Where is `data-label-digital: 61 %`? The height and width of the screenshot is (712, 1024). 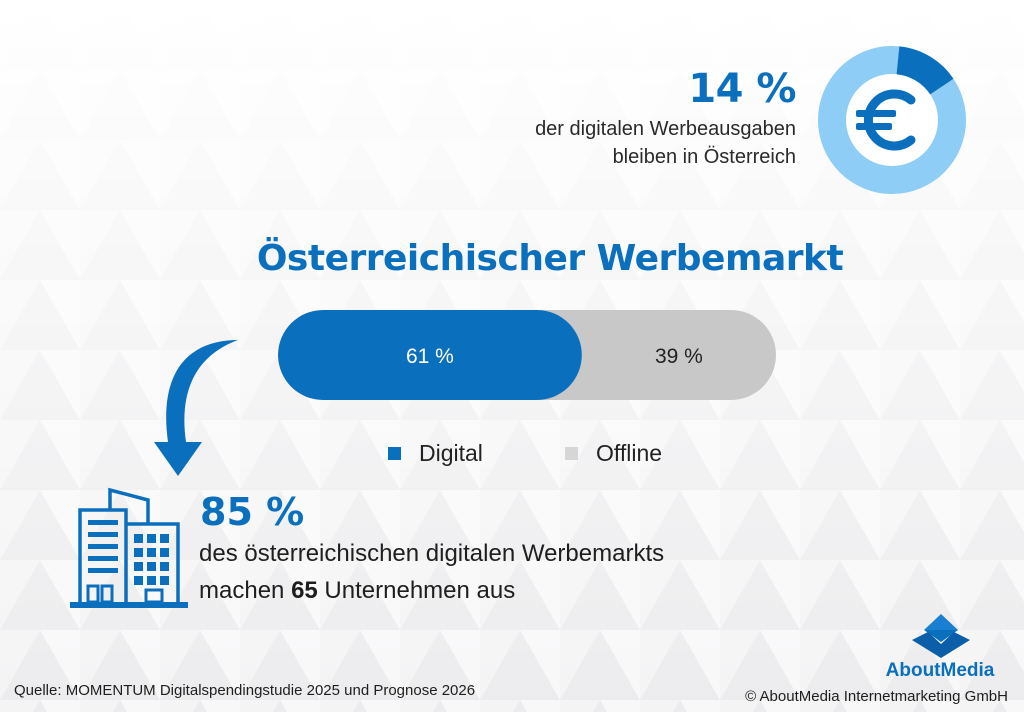
data-label-digital: 61 % is located at coordinates (430, 356).